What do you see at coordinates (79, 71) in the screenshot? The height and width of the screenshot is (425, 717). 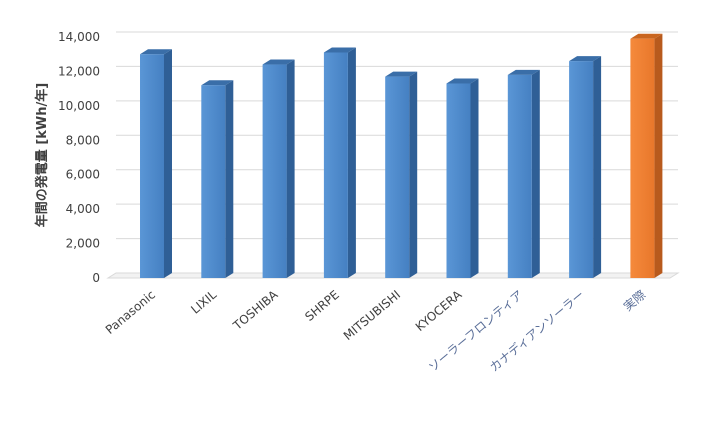 I see `y-tick-label: 12,000` at bounding box center [79, 71].